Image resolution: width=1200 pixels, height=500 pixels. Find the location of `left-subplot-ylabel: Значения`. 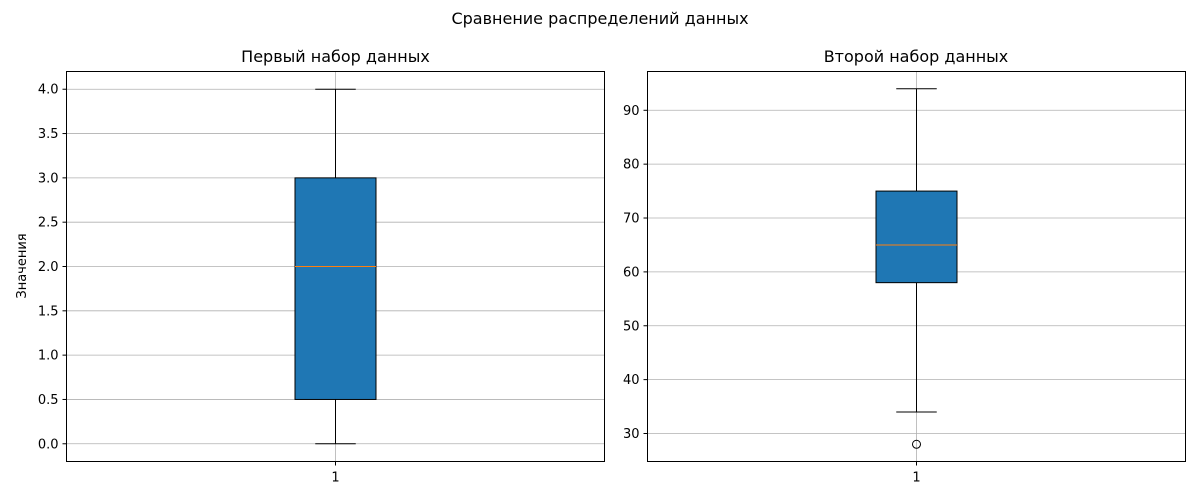

left-subplot-ylabel: Значения is located at coordinates (22, 265).